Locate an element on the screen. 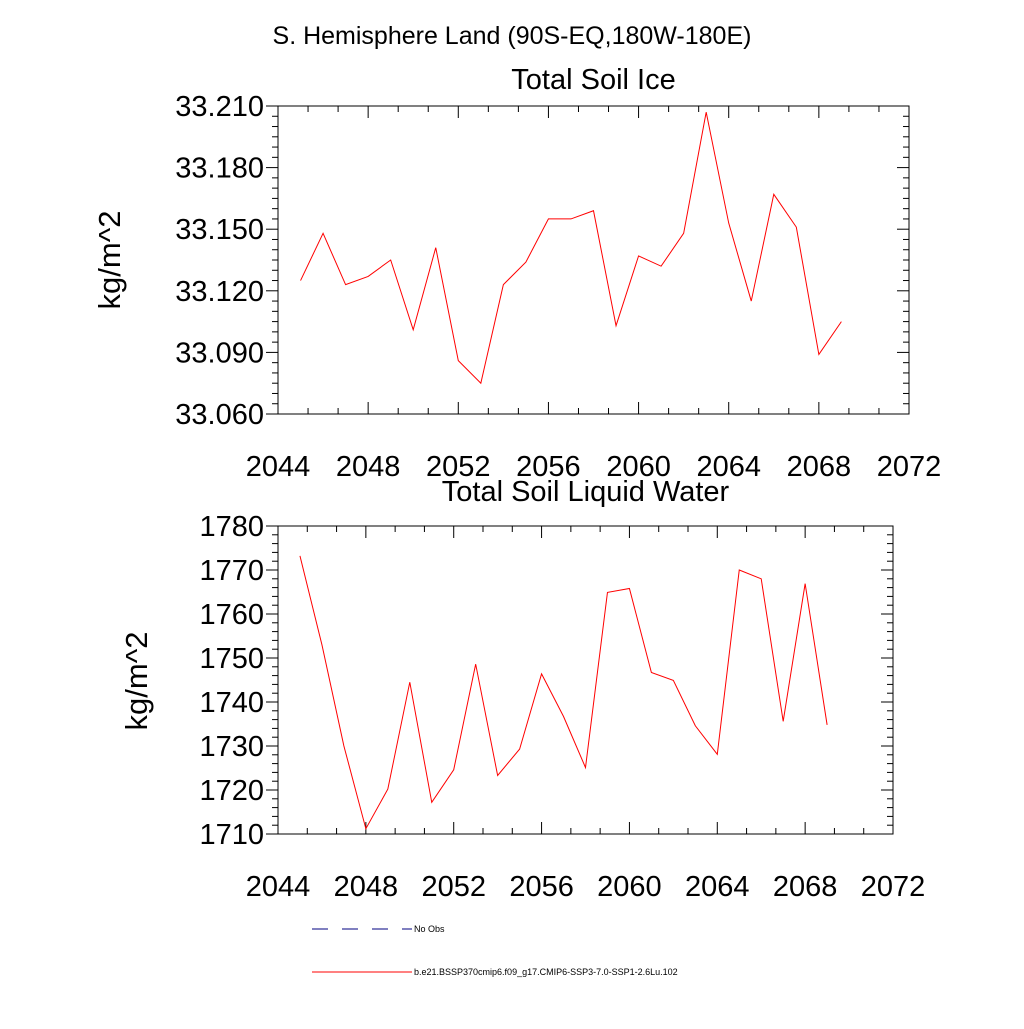 Image resolution: width=1024 pixels, height=1029 pixels. y-tick-label: 33.120 is located at coordinates (219, 292).